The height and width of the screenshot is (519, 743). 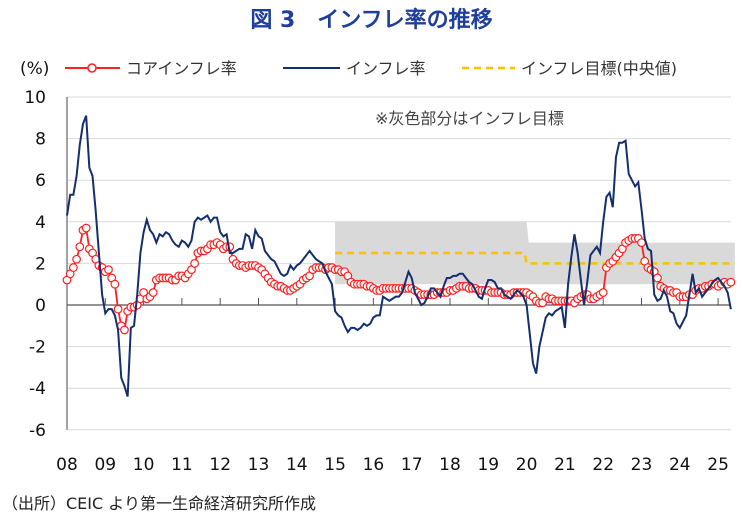 What do you see at coordinates (105, 465) in the screenshot?
I see `x-tick-label: 09` at bounding box center [105, 465].